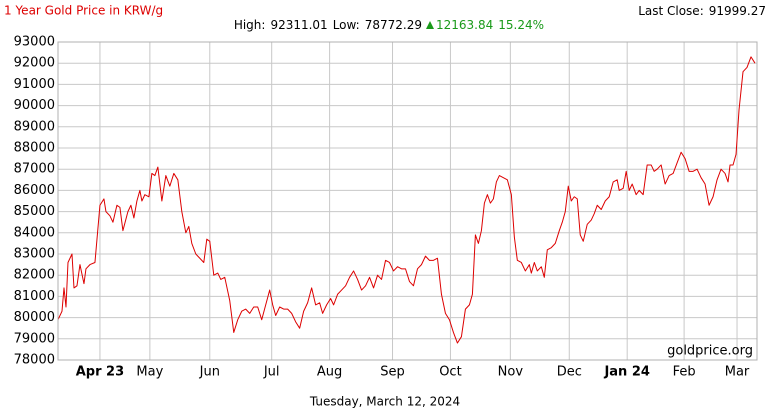  I want to click on x-tick-label: Sep, so click(392, 372).